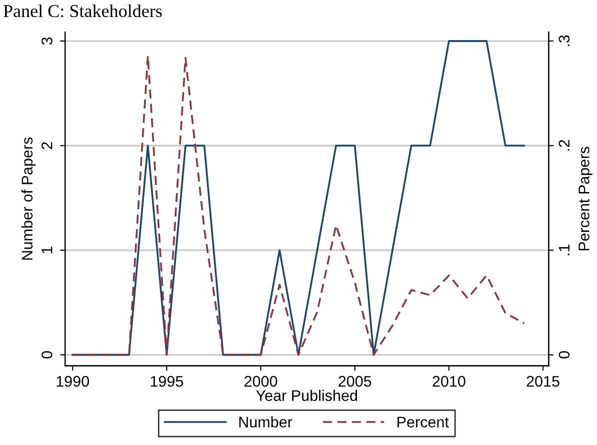 Image resolution: width=597 pixels, height=445 pixels. I want to click on y-tick-label: 3, so click(47, 41).